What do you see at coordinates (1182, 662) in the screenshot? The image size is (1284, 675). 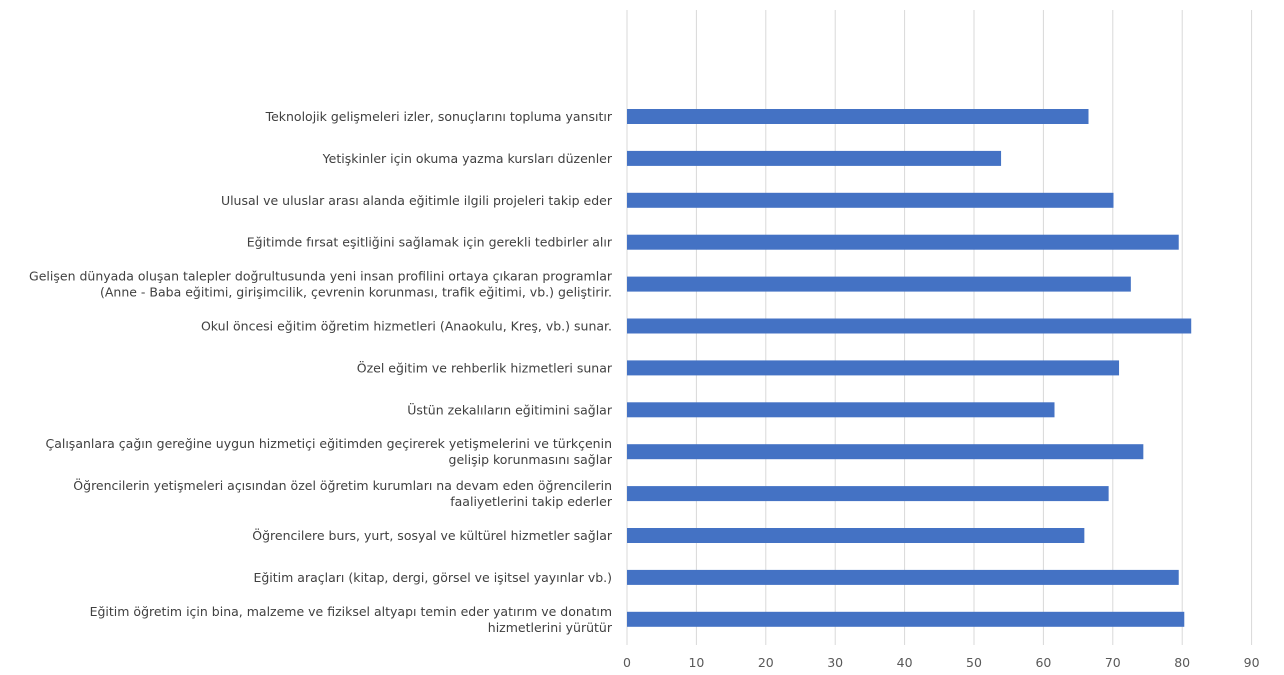 I see `x-tick-label: 80` at bounding box center [1182, 662].